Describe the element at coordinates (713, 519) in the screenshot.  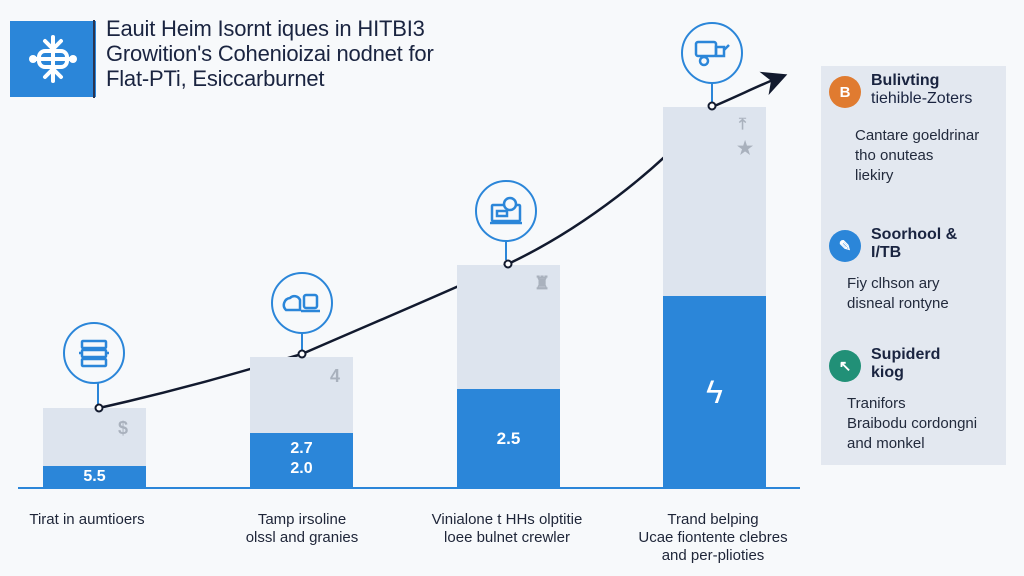
I see `x-label-line: Trand belping` at that location.